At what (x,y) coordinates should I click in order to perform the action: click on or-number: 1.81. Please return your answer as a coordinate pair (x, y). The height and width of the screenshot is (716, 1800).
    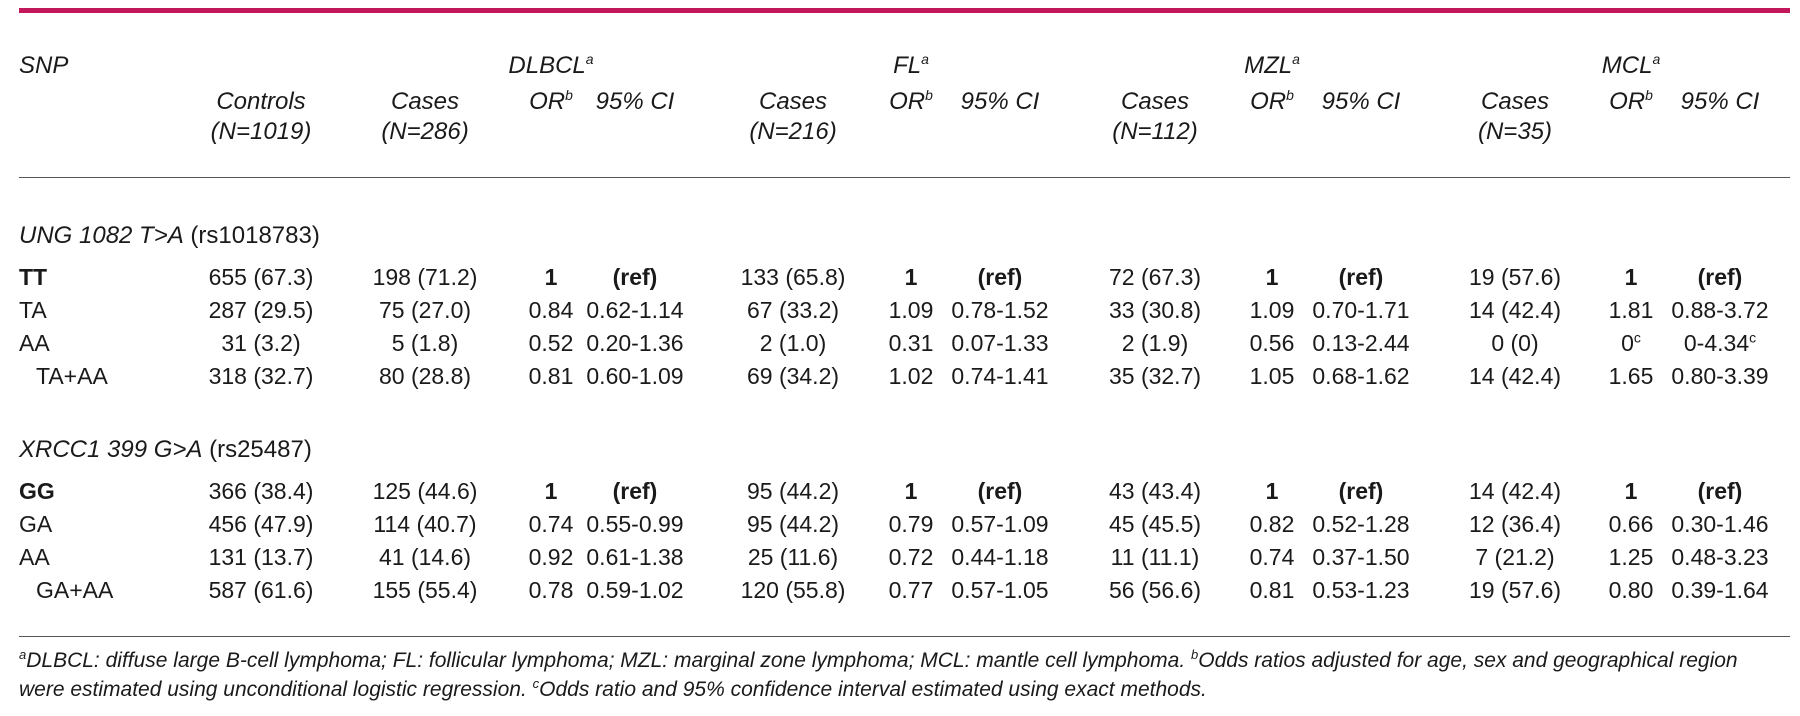
    Looking at the image, I should click on (1631, 310).